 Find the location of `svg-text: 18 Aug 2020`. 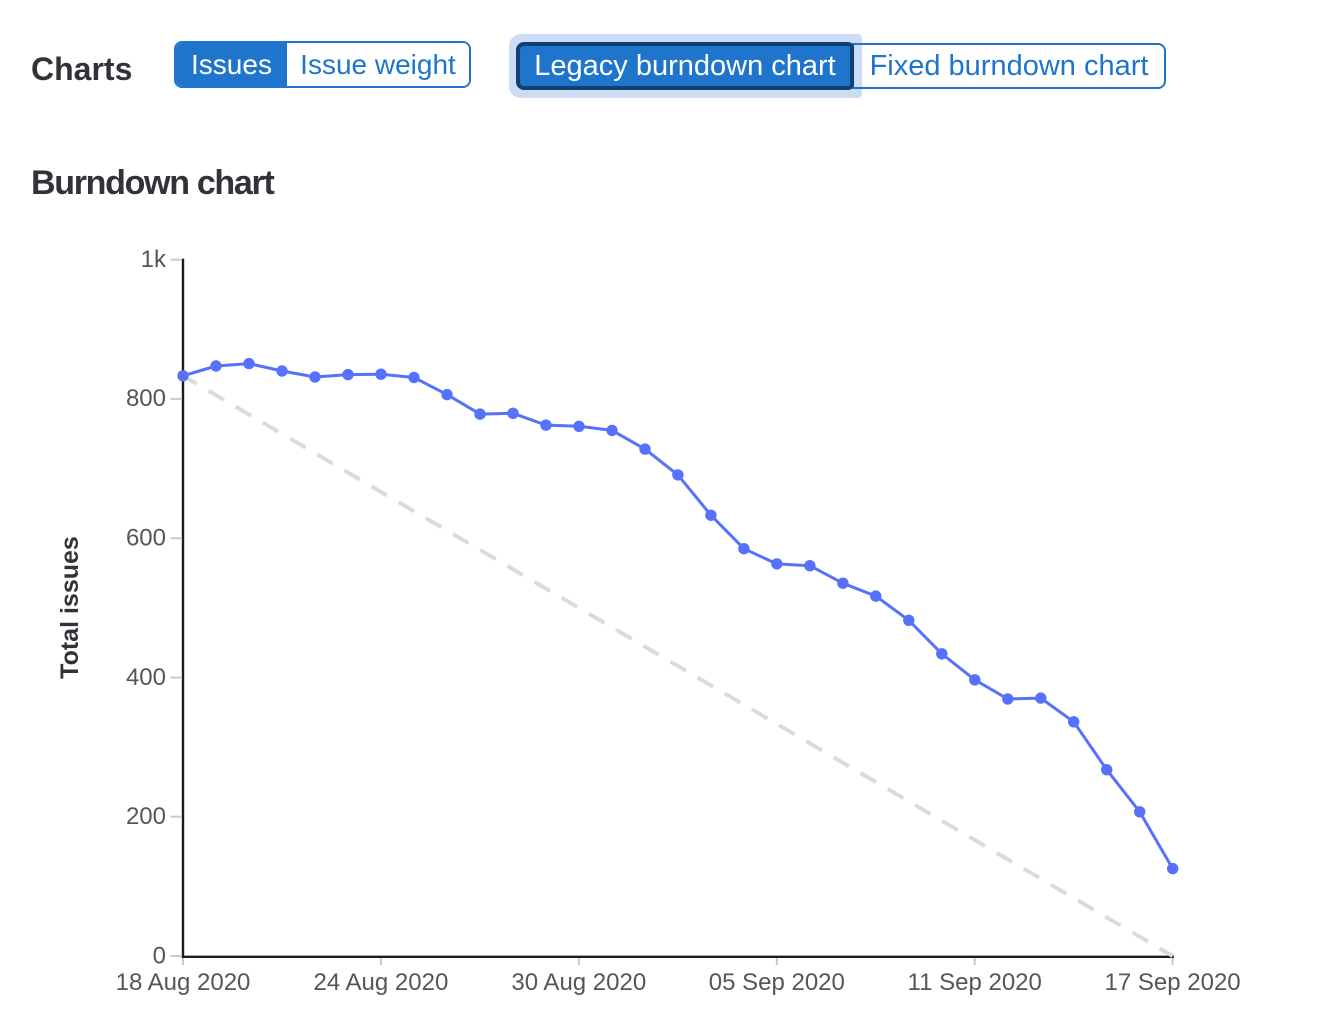

svg-text: 18 Aug 2020 is located at coordinates (183, 982).